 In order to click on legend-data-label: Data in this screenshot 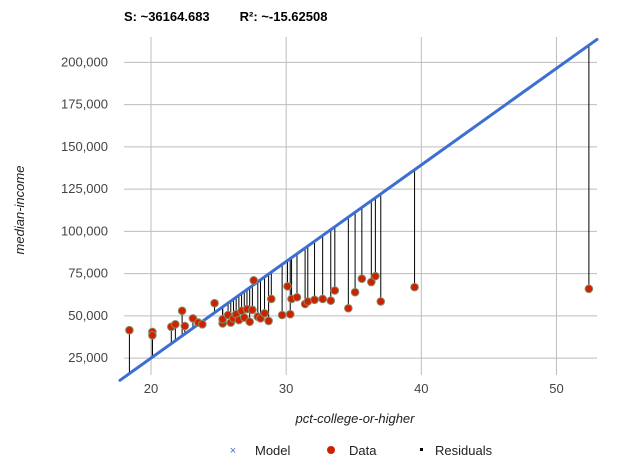, I will do `click(363, 450)`.